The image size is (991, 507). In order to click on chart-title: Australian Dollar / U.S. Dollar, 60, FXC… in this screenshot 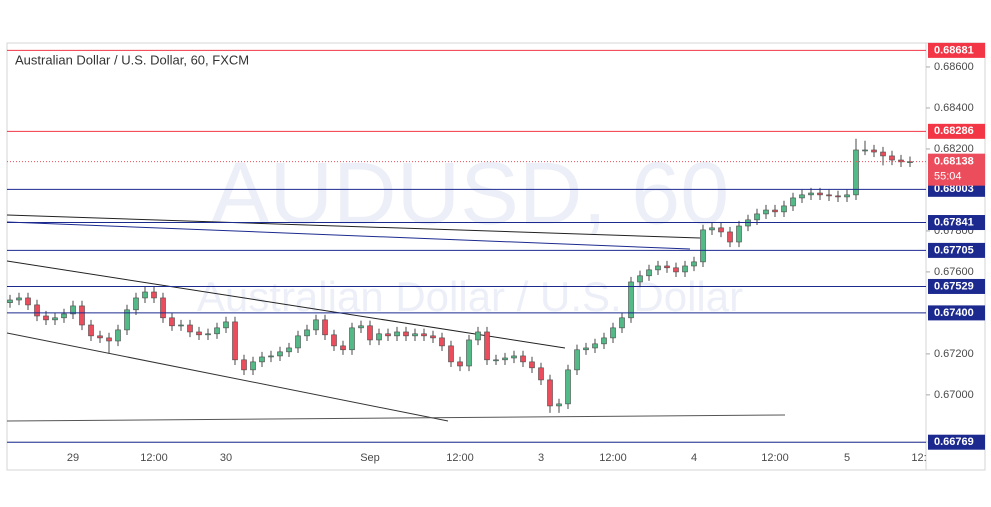, I will do `click(132, 59)`.